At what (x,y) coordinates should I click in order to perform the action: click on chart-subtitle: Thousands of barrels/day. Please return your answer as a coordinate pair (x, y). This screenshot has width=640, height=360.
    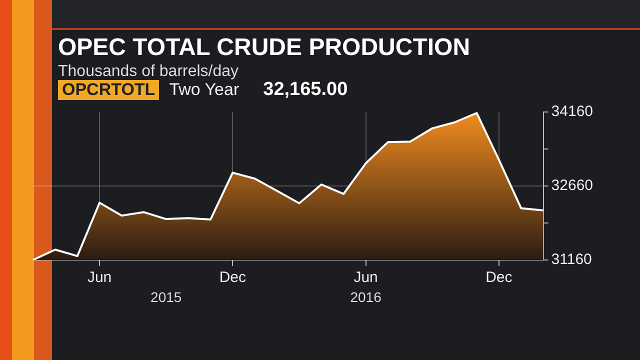
    Looking at the image, I should click on (148, 72).